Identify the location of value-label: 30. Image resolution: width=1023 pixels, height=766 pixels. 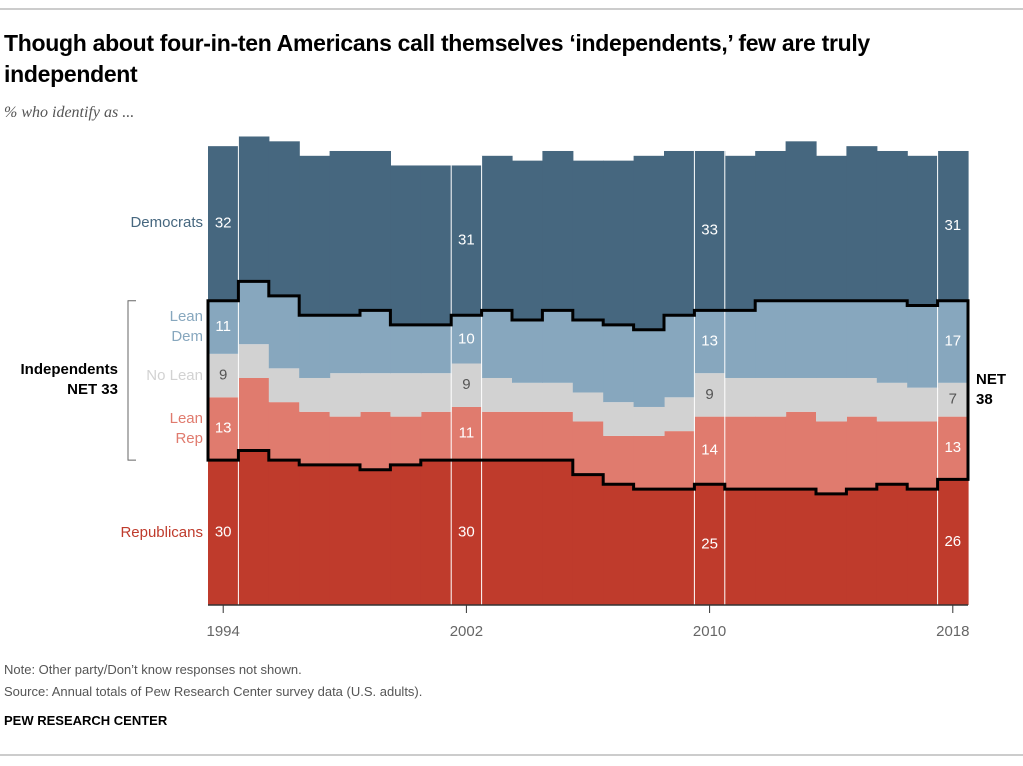
(466, 532).